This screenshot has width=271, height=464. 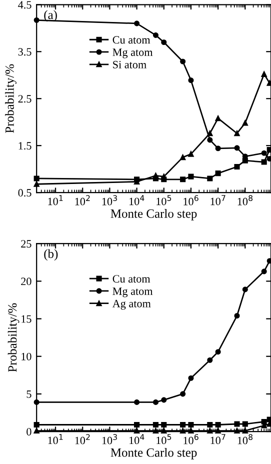 I want to click on chart-title: (a), so click(x=50, y=16).